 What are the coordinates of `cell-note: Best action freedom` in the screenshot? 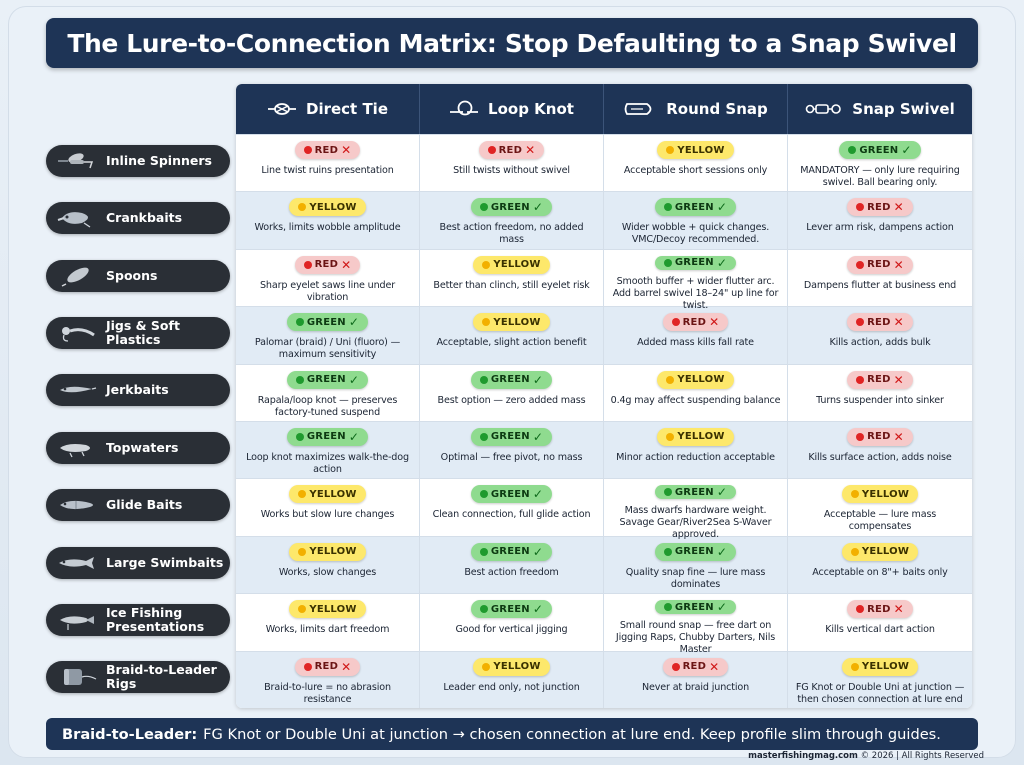 It's located at (511, 572).